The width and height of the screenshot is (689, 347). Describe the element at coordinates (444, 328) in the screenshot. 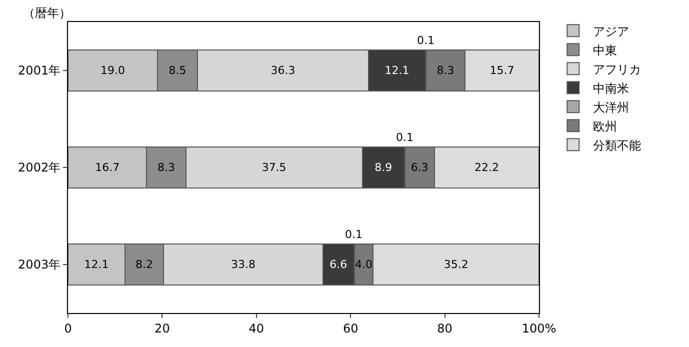

I see `x-tick-label: 80` at that location.